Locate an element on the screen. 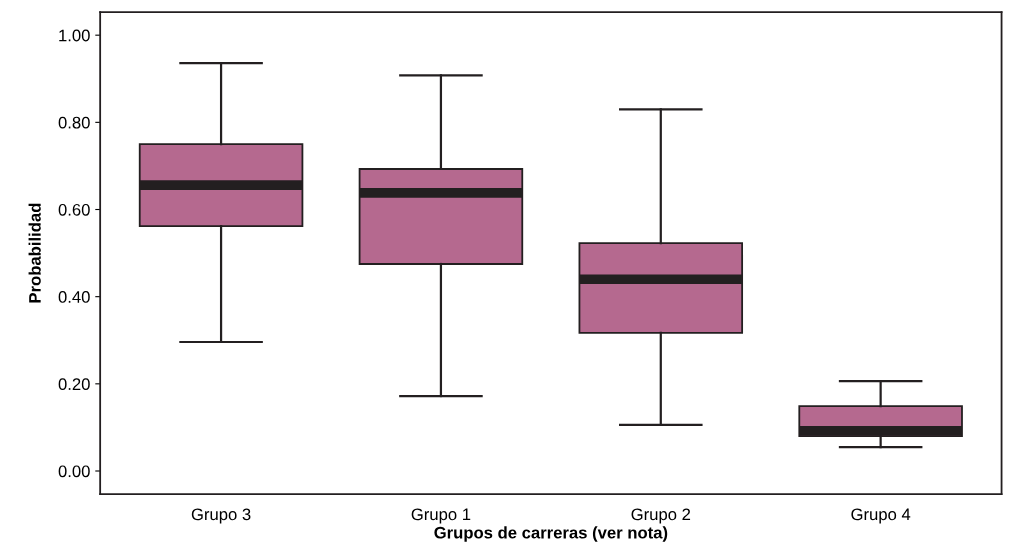  y-tick-label: 0.40 is located at coordinates (74, 297).